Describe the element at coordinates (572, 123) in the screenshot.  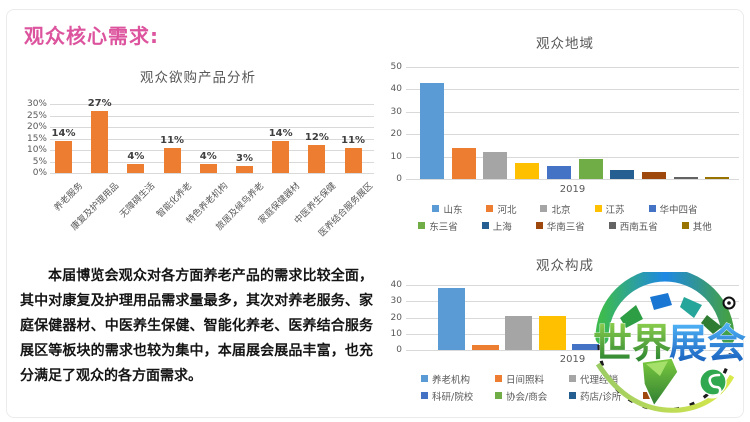
I see `region-plot-area` at that location.